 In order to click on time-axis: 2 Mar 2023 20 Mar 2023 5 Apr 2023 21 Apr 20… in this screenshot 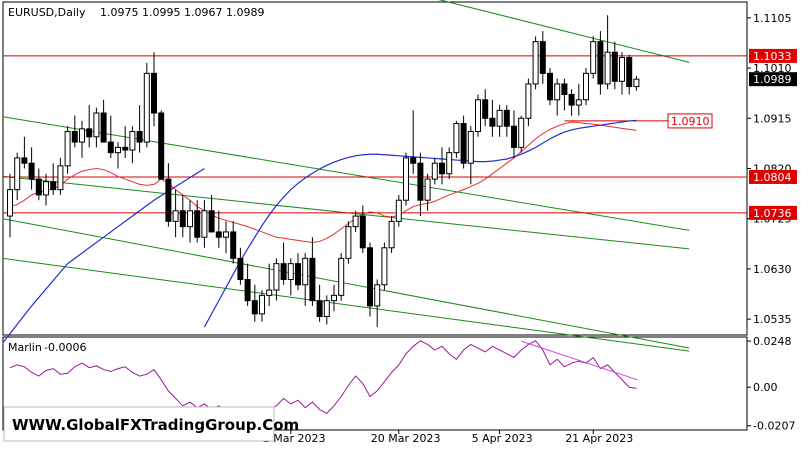, I will do `click(448, 437)`.